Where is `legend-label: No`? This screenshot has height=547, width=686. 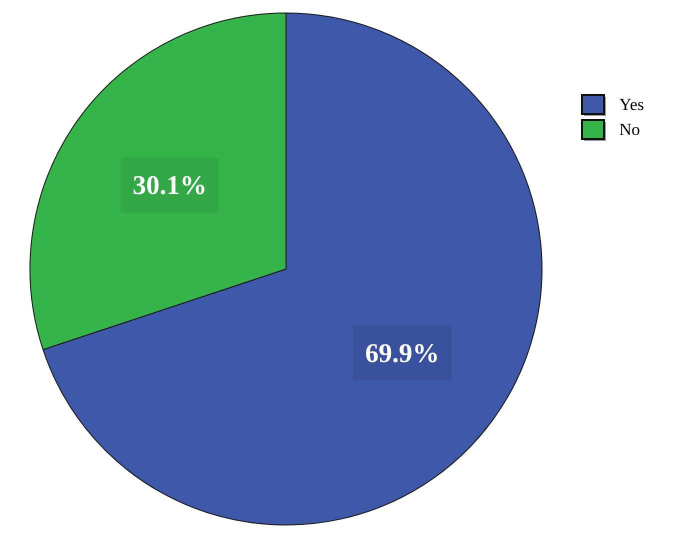 legend-label: No is located at coordinates (629, 130).